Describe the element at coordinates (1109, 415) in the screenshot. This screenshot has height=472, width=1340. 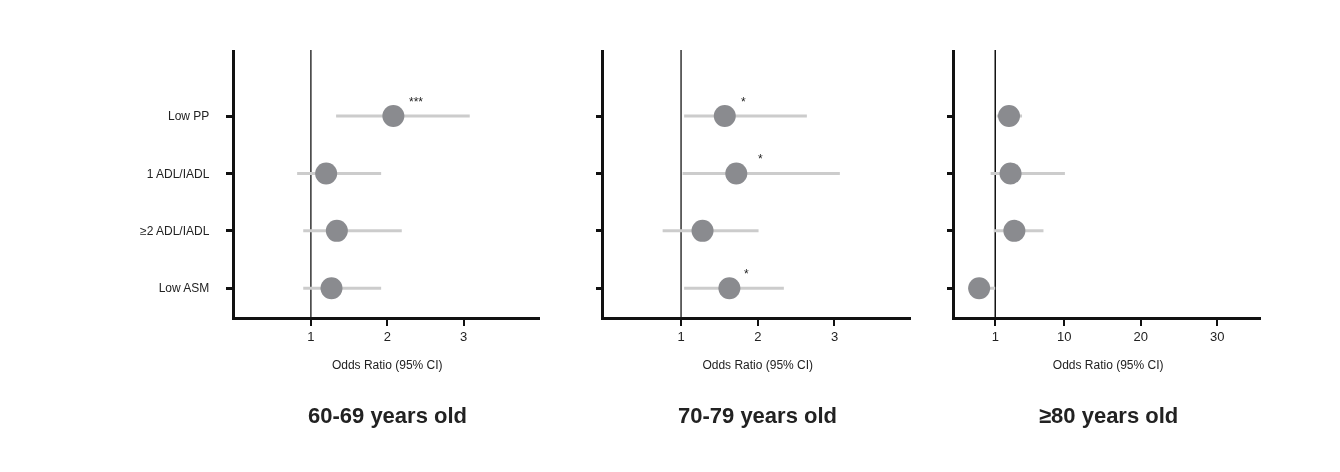
I see `text: ≥80 years old` at that location.